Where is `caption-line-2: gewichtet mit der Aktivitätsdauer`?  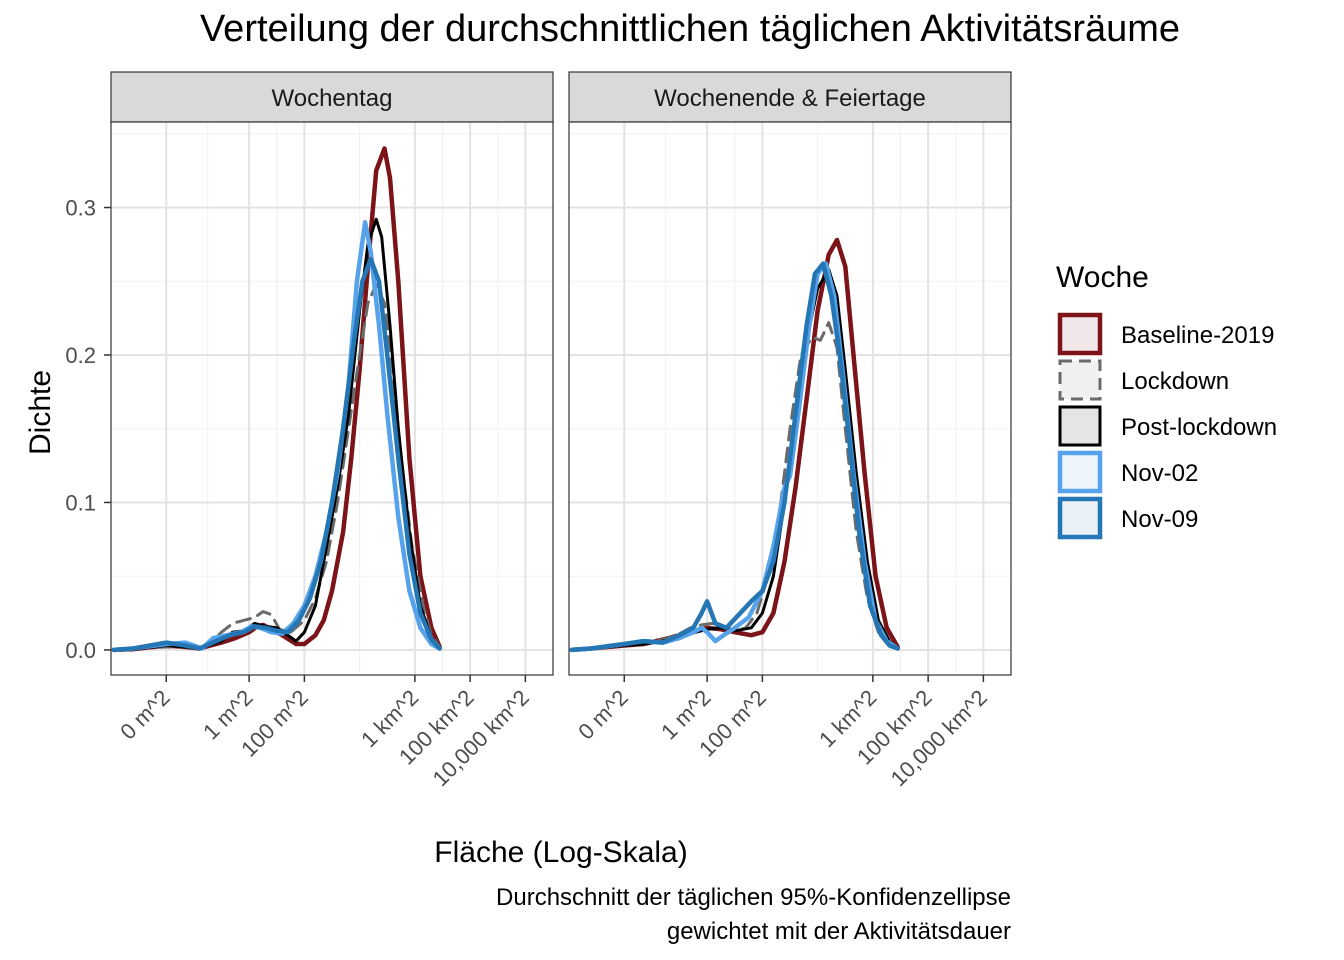 caption-line-2: gewichtet mit der Aktivitätsdauer is located at coordinates (839, 931).